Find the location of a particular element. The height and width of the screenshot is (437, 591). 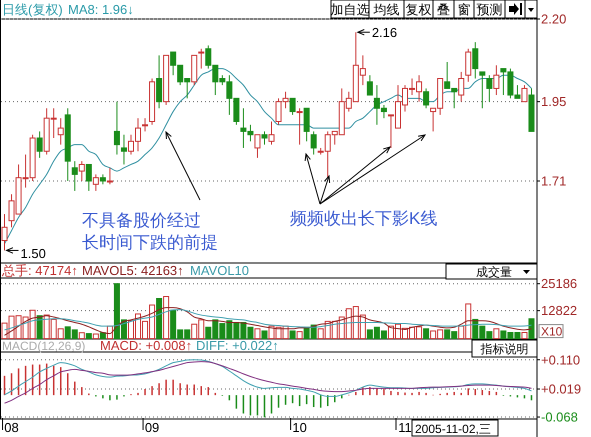

text: 叠 is located at coordinates (443, 9).